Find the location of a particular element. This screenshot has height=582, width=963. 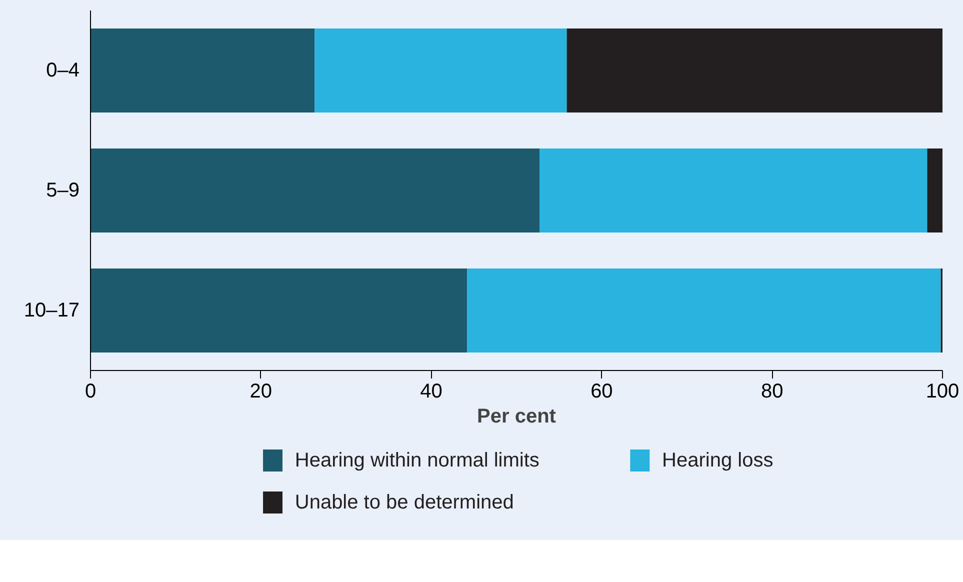

x-axis-title: Per cent is located at coordinates (516, 417).